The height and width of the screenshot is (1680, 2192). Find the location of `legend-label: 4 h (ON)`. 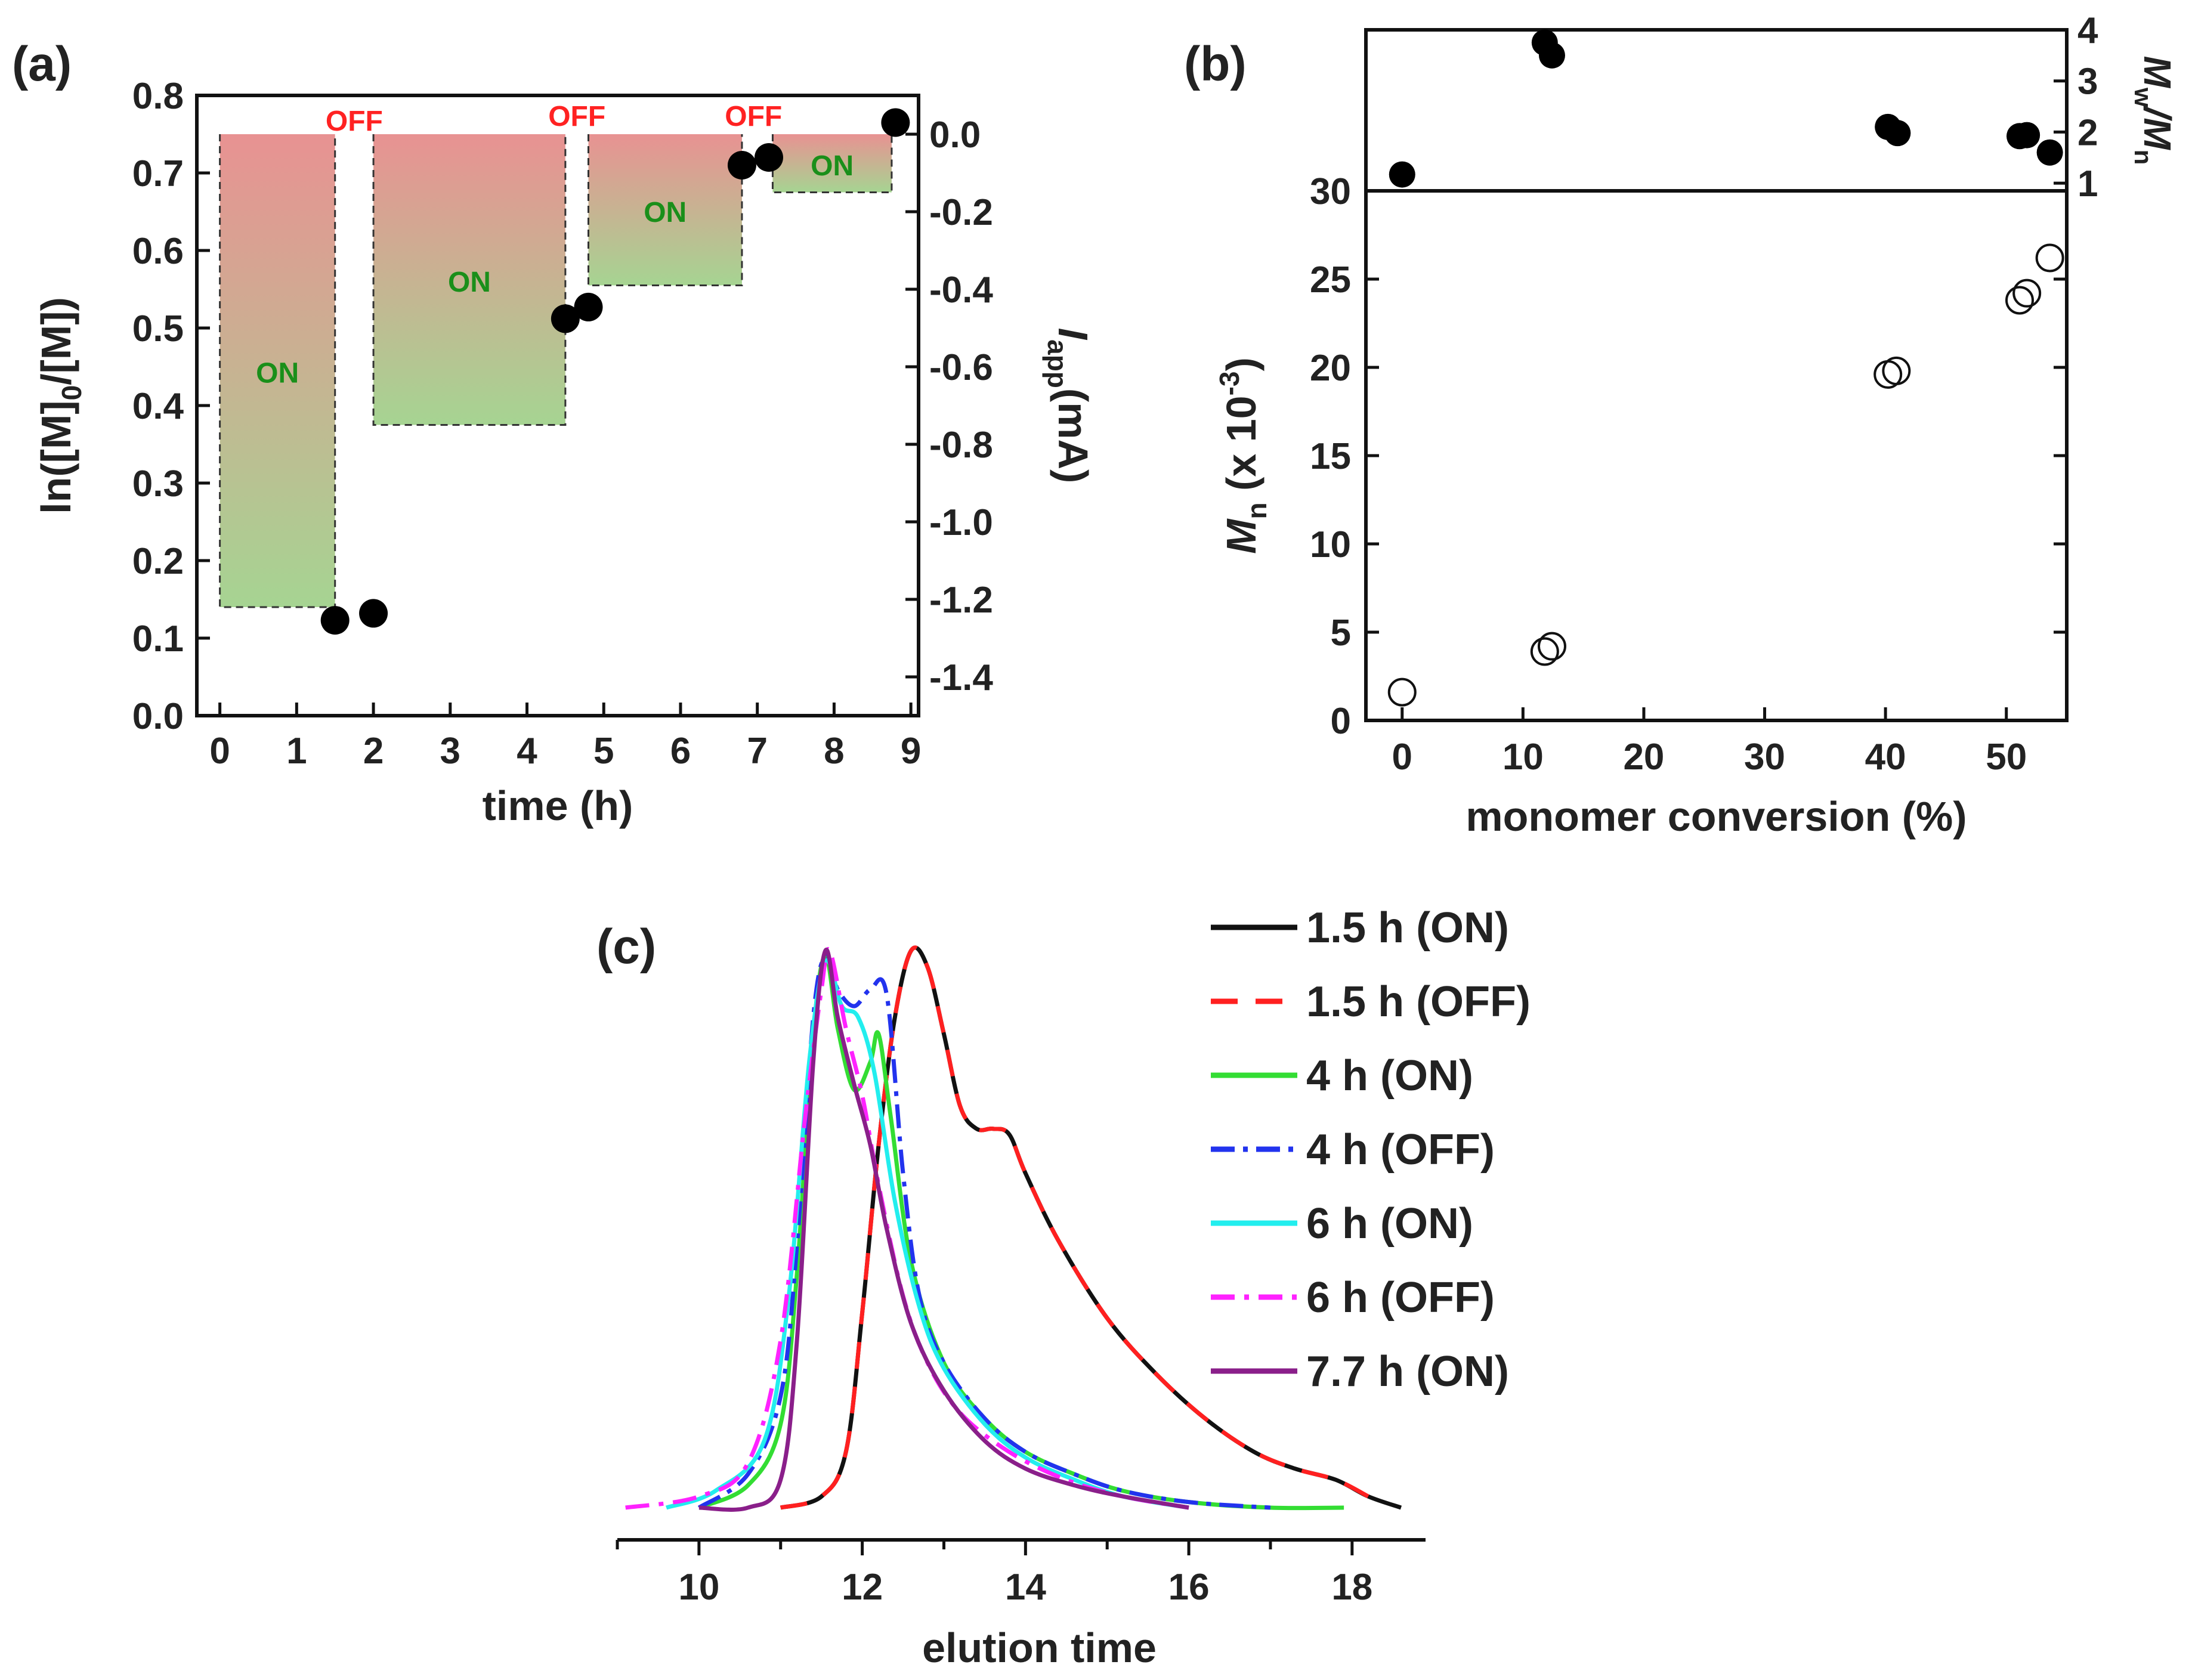

legend-label: 4 h (ON) is located at coordinates (1389, 1076).